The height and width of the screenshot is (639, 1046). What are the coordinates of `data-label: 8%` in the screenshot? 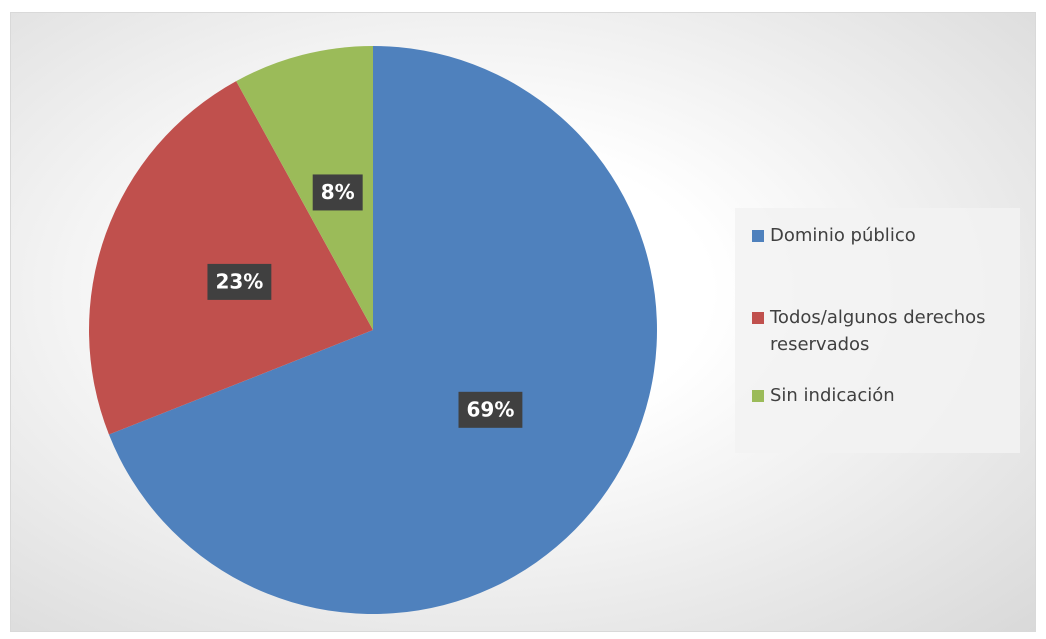 It's located at (338, 192).